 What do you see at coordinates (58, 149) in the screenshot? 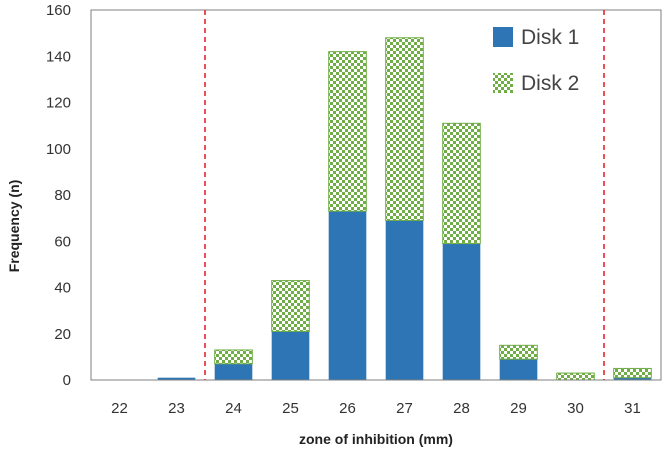
I see `y-tick-label: 100` at bounding box center [58, 149].